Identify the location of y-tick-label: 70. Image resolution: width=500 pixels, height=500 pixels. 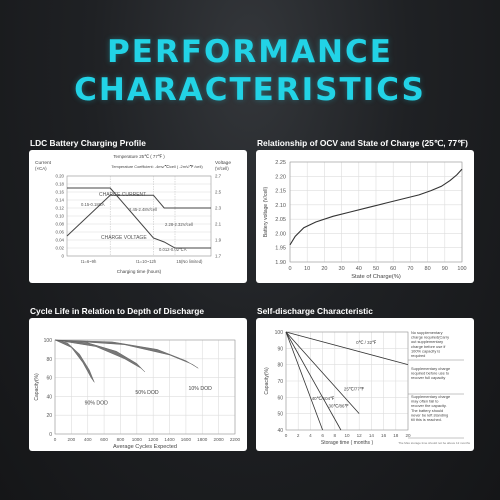
(280, 382).